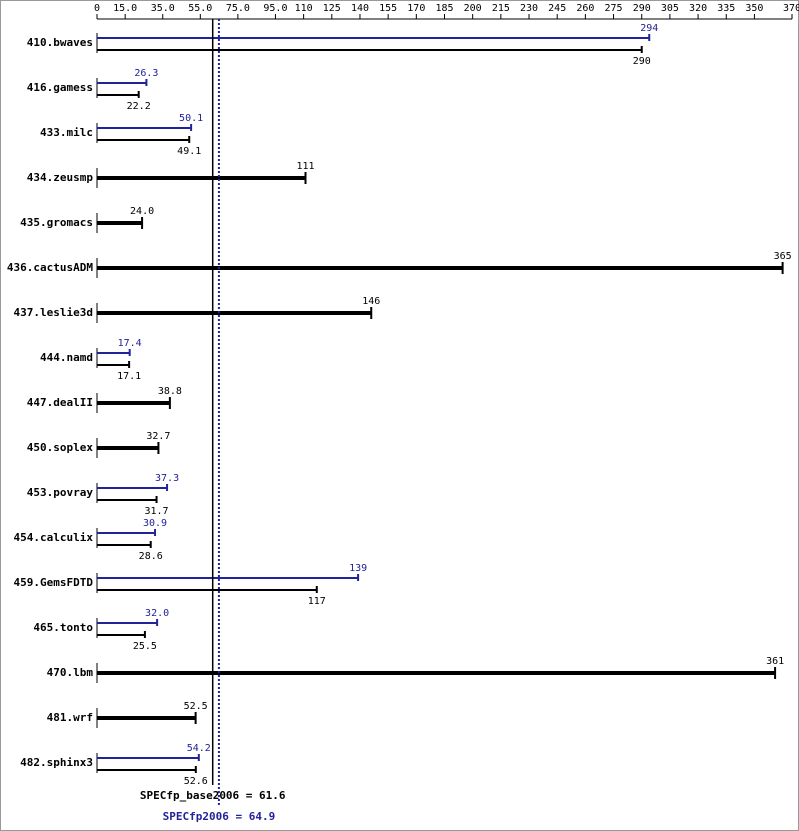  What do you see at coordinates (146, 73) in the screenshot?
I see `peak-value-label: 26.3` at bounding box center [146, 73].